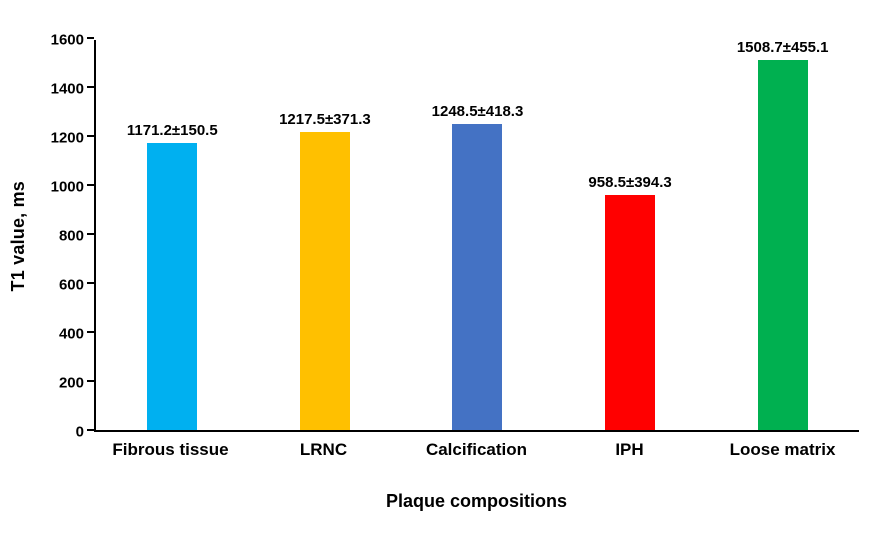 Image resolution: width=873 pixels, height=536 pixels. I want to click on y-tick-label: 1600, so click(67, 40).